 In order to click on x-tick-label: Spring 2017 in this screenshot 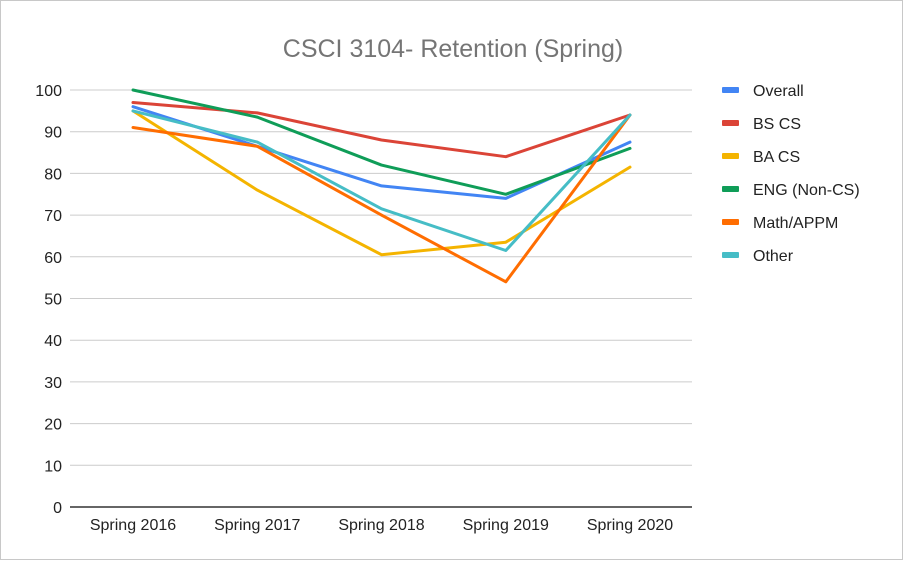, I will do `click(257, 525)`.